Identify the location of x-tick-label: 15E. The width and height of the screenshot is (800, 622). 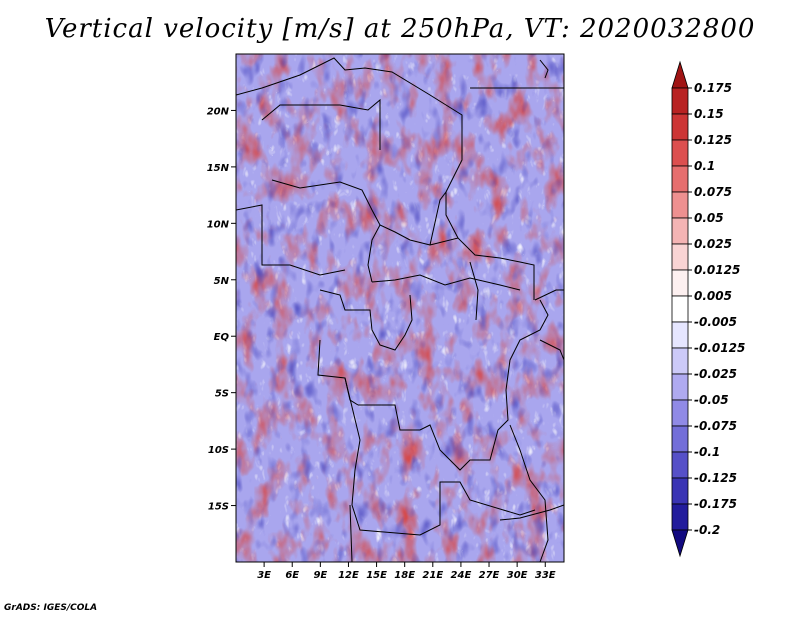
(376, 575).